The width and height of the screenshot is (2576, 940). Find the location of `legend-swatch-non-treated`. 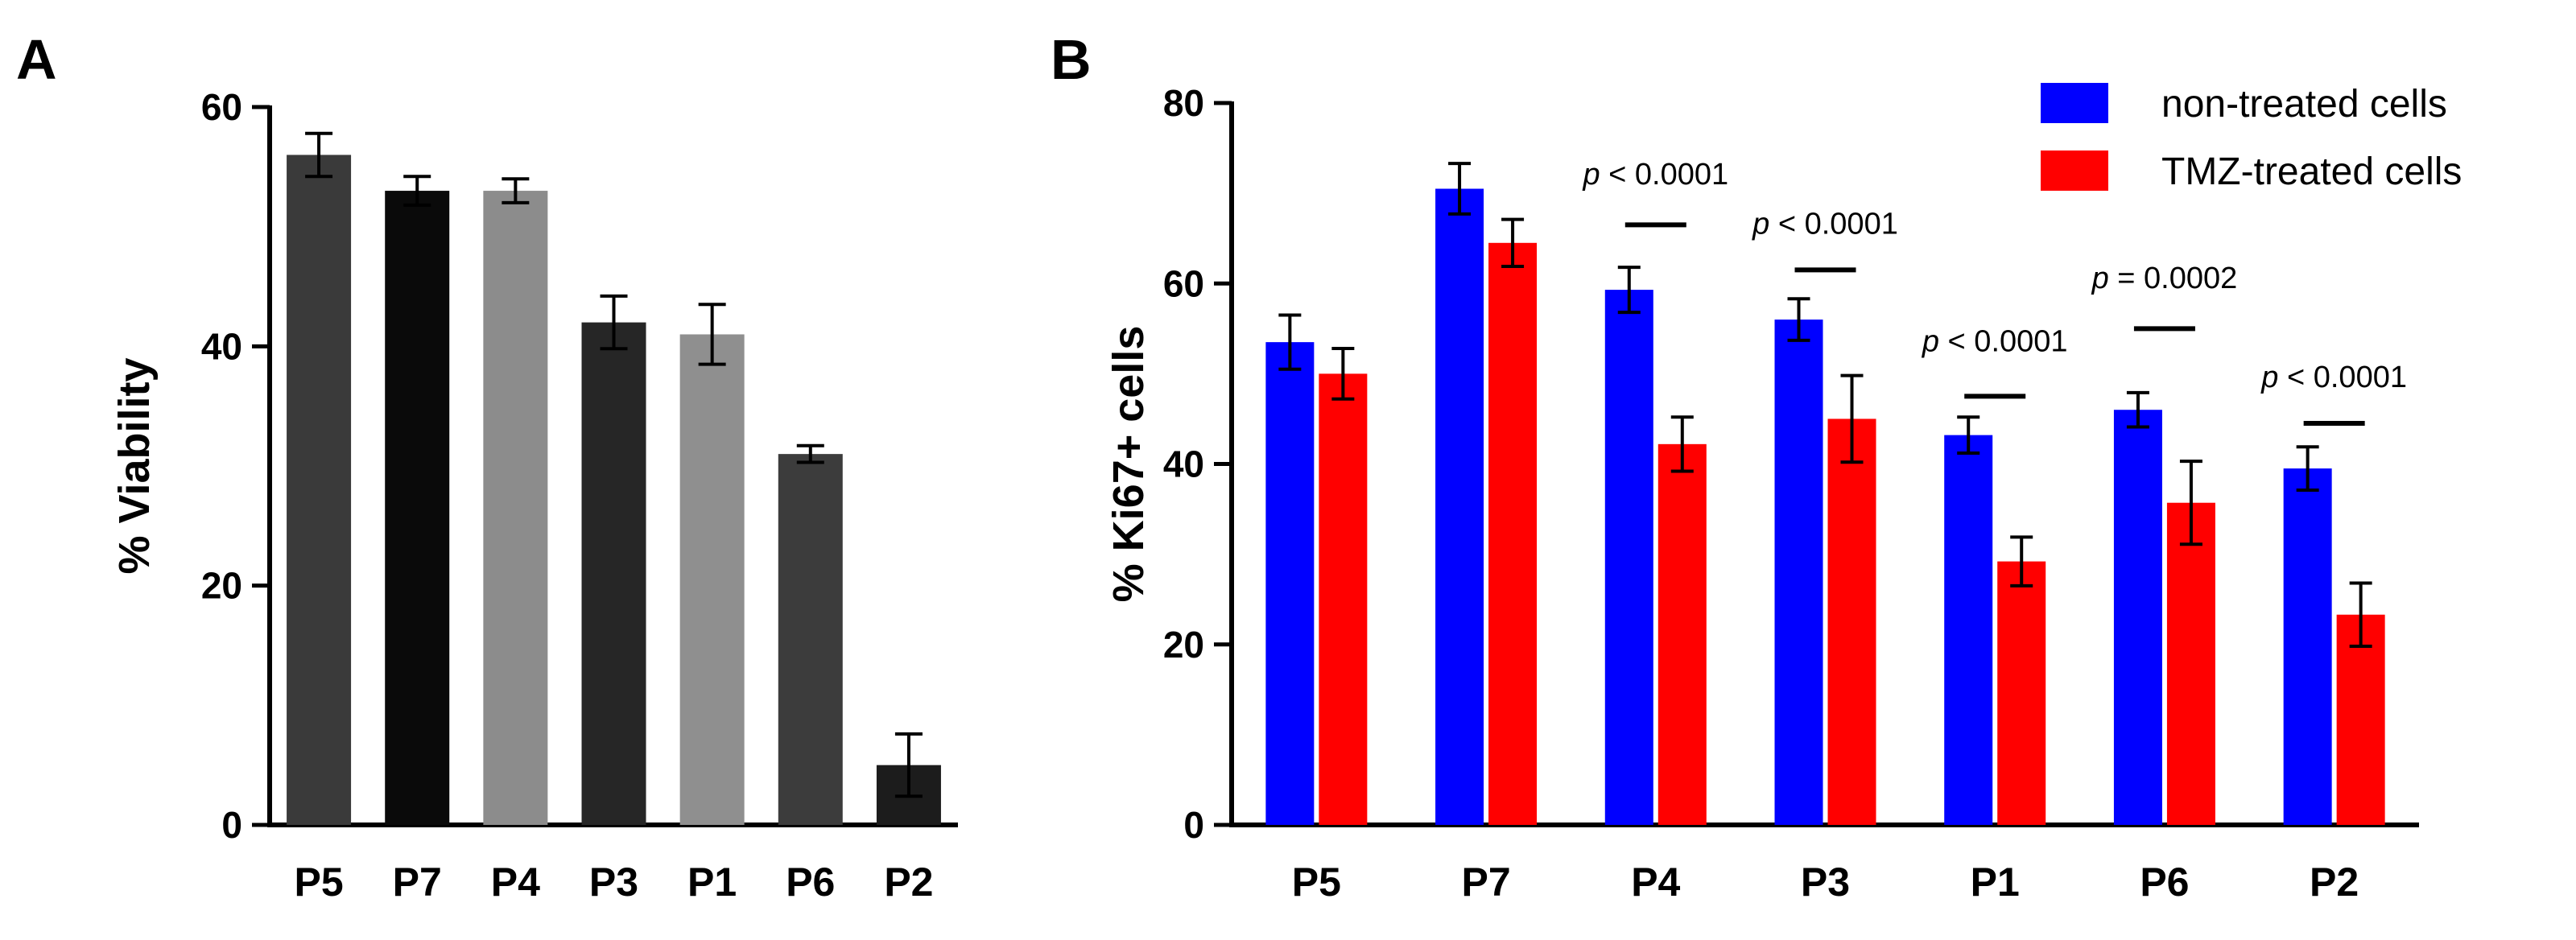

legend-swatch-non-treated is located at coordinates (2074, 103).